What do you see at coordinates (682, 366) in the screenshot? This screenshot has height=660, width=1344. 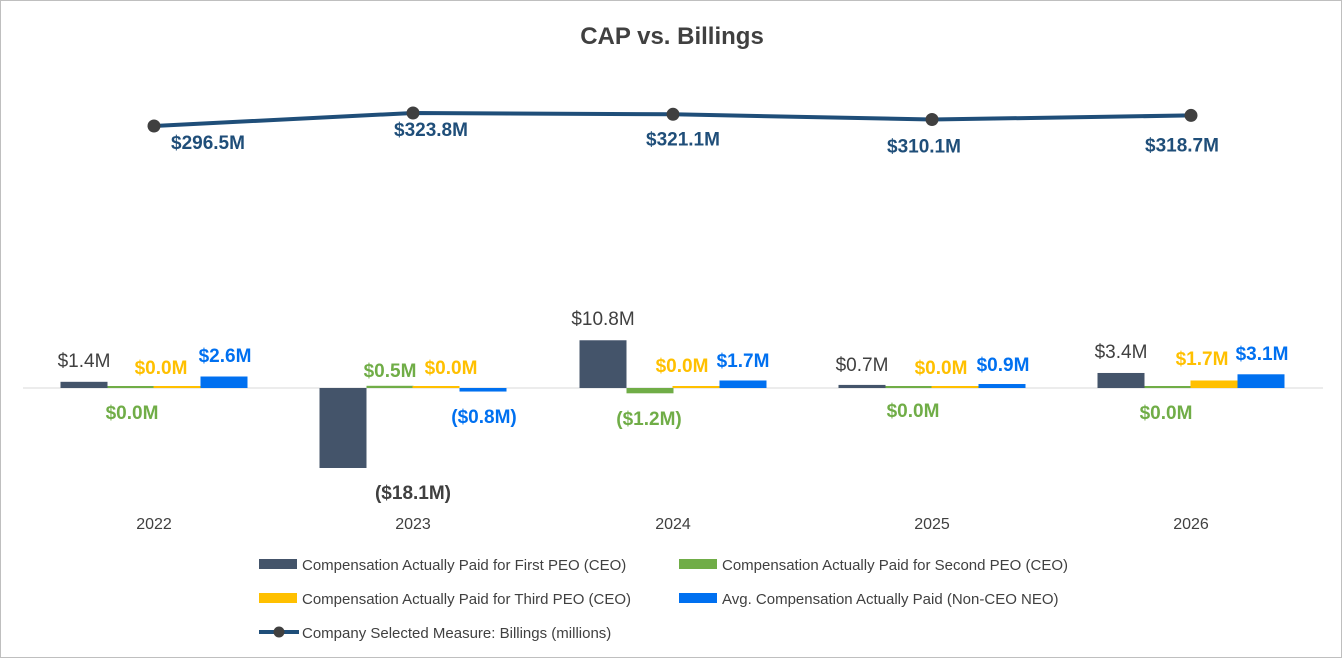 I see `bar-label-s3-2024: $0.0M` at bounding box center [682, 366].